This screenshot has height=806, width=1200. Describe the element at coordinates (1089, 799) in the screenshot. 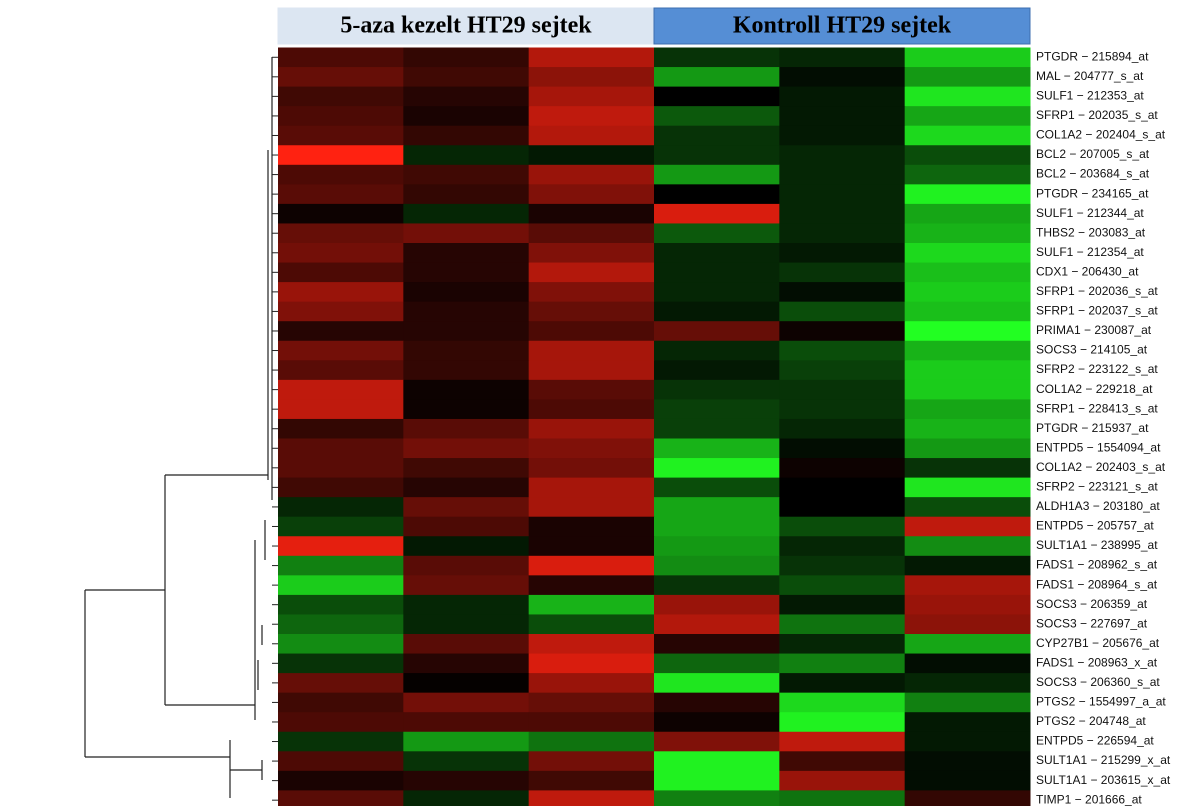

I see `row-label: TIMP1 − 201666_at` at that location.